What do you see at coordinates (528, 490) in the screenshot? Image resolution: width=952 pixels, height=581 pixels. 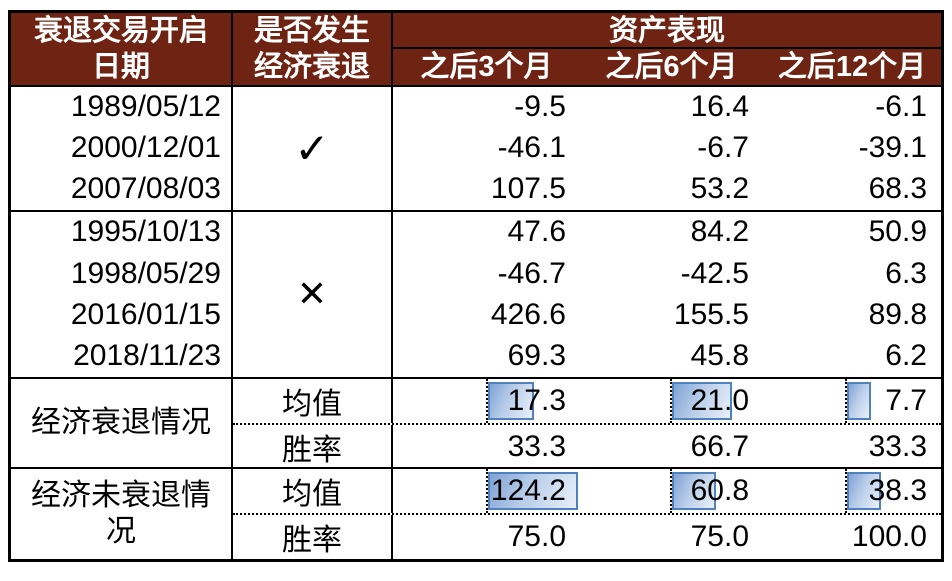 I see `table-cell: 124.2` at bounding box center [528, 490].